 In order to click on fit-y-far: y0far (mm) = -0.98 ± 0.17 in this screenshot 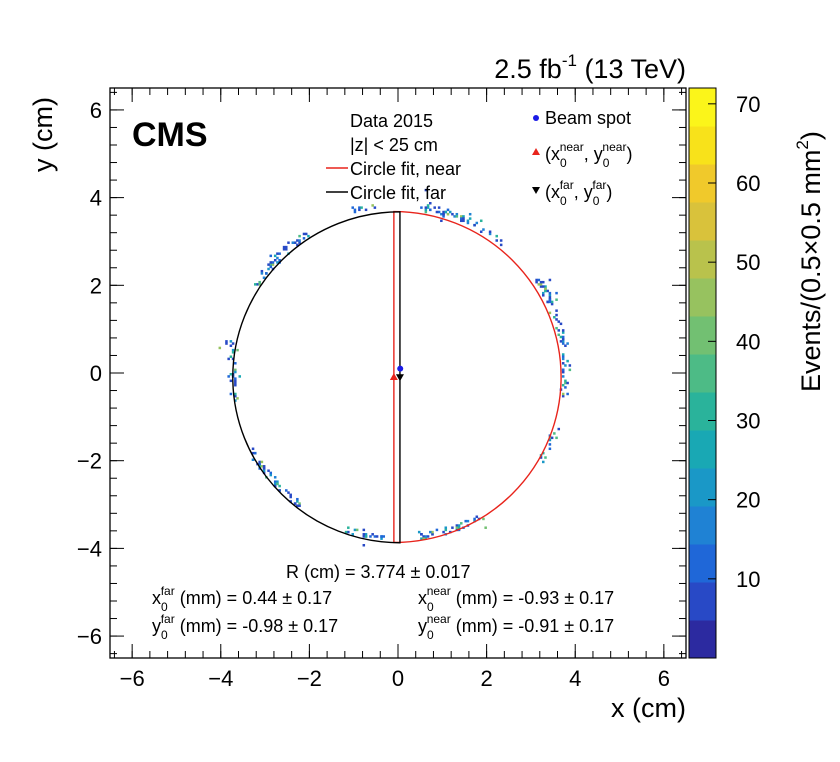, I will do `click(245, 627)`.